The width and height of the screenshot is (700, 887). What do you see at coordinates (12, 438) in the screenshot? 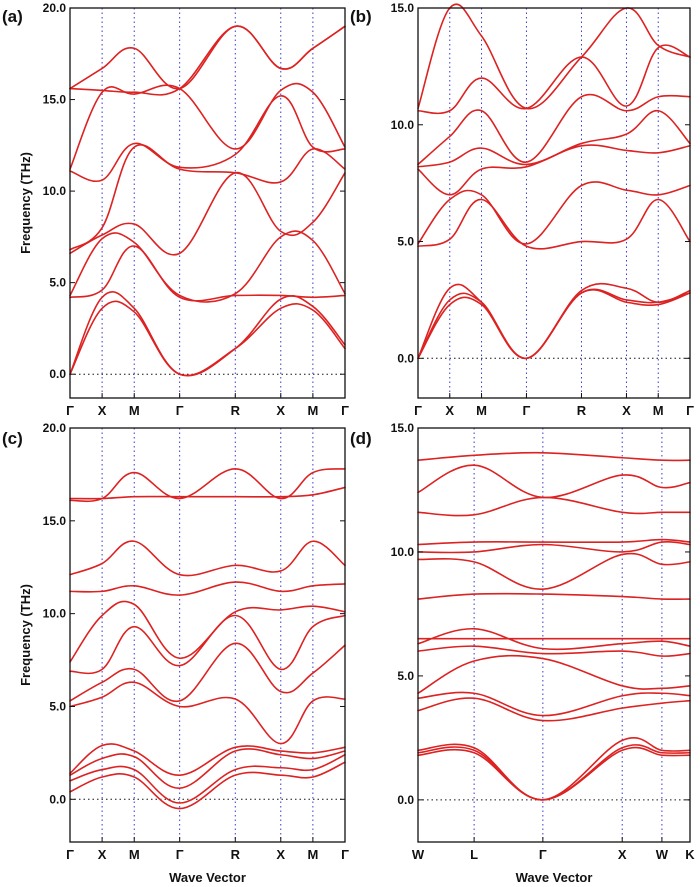
I see `panel-label: (c)` at bounding box center [12, 438].